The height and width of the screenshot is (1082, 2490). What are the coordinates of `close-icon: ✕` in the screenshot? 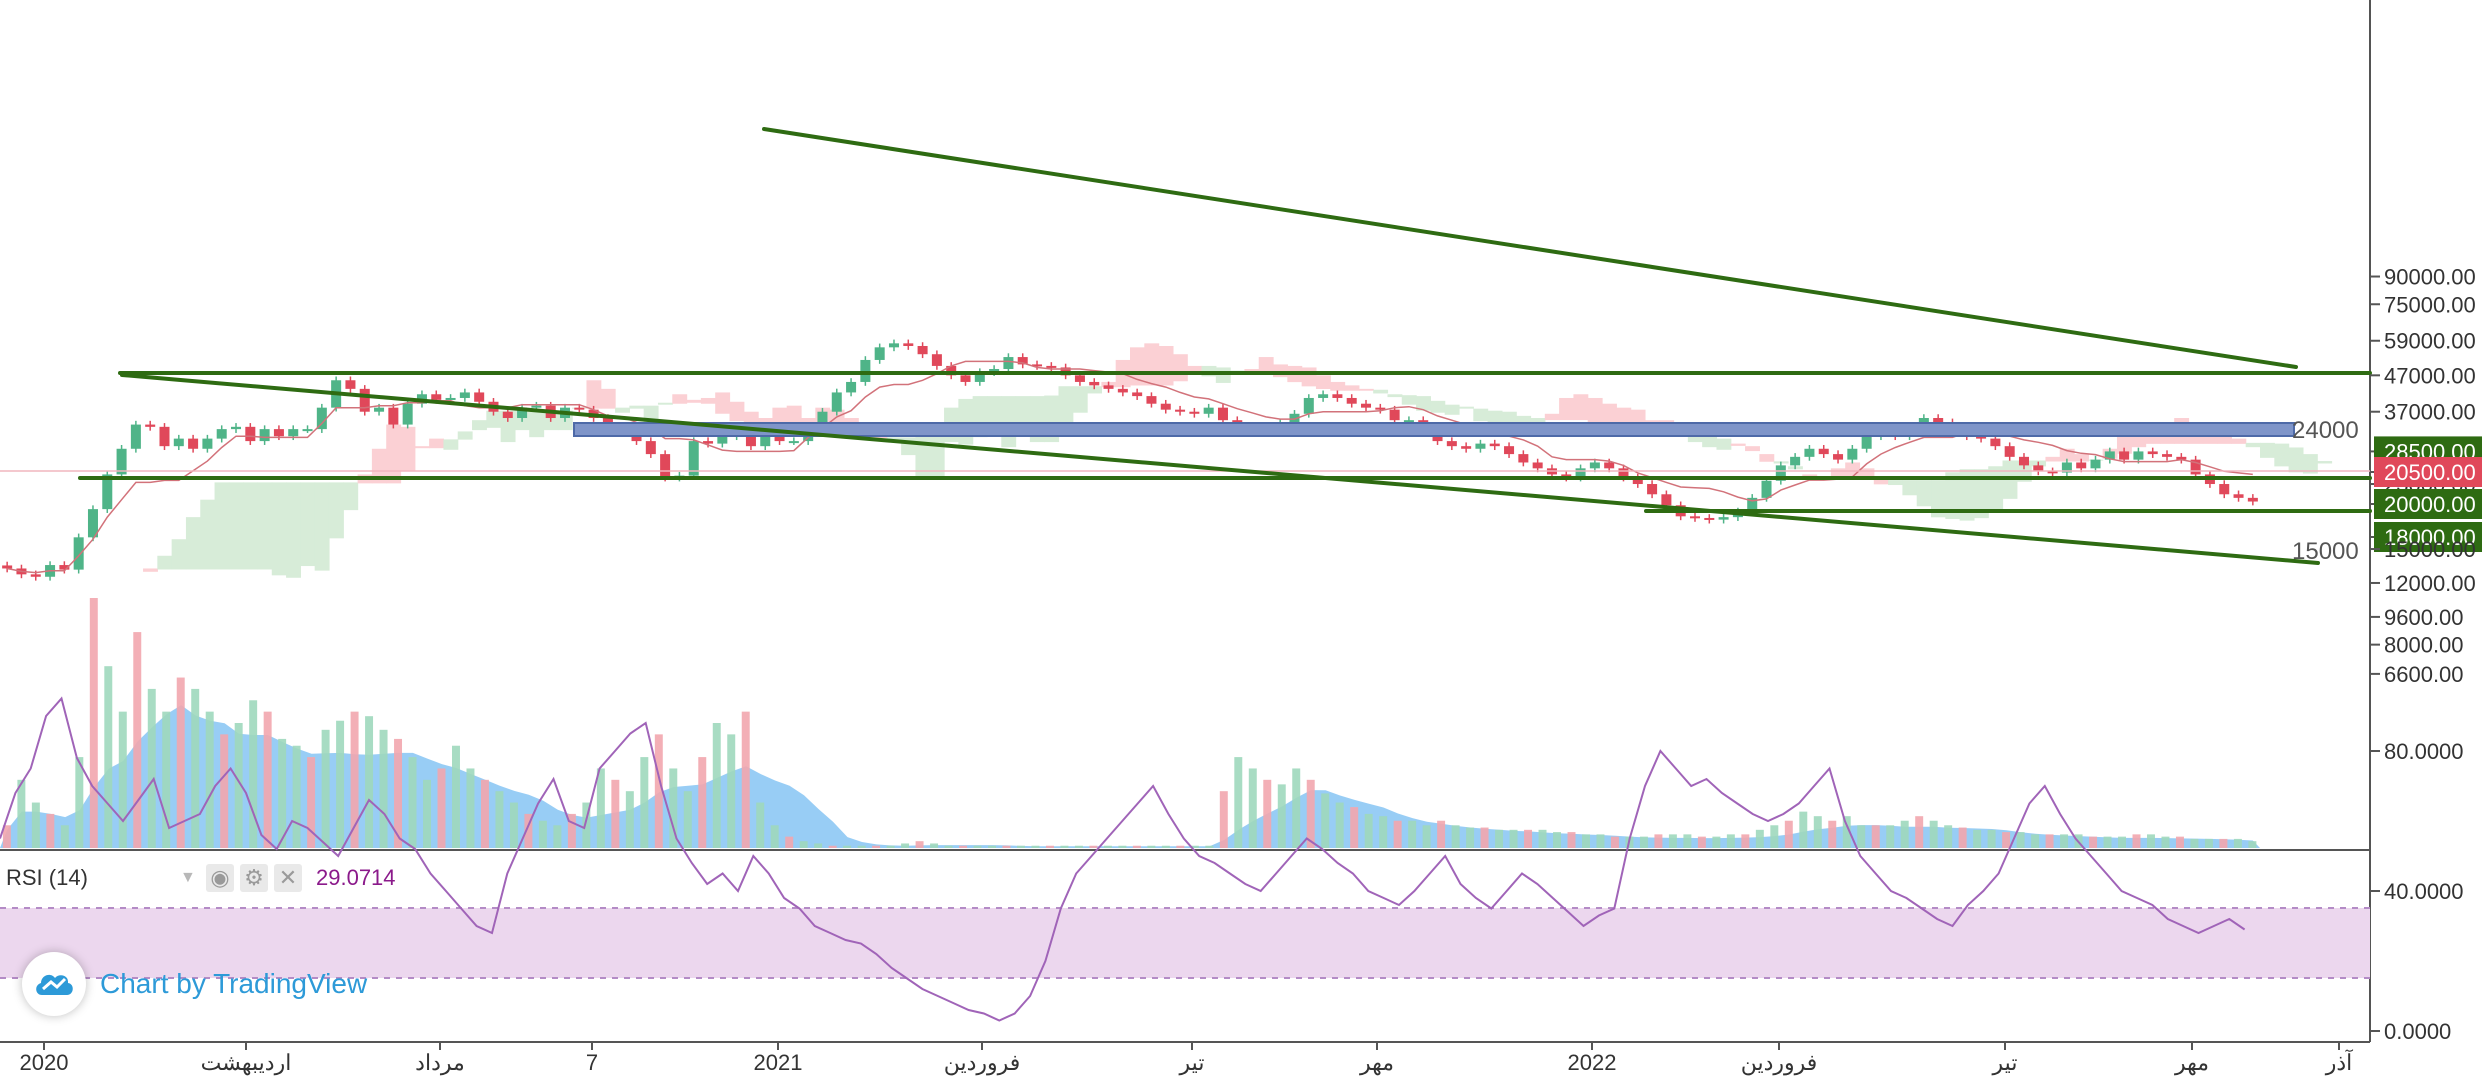 It's located at (288, 878).